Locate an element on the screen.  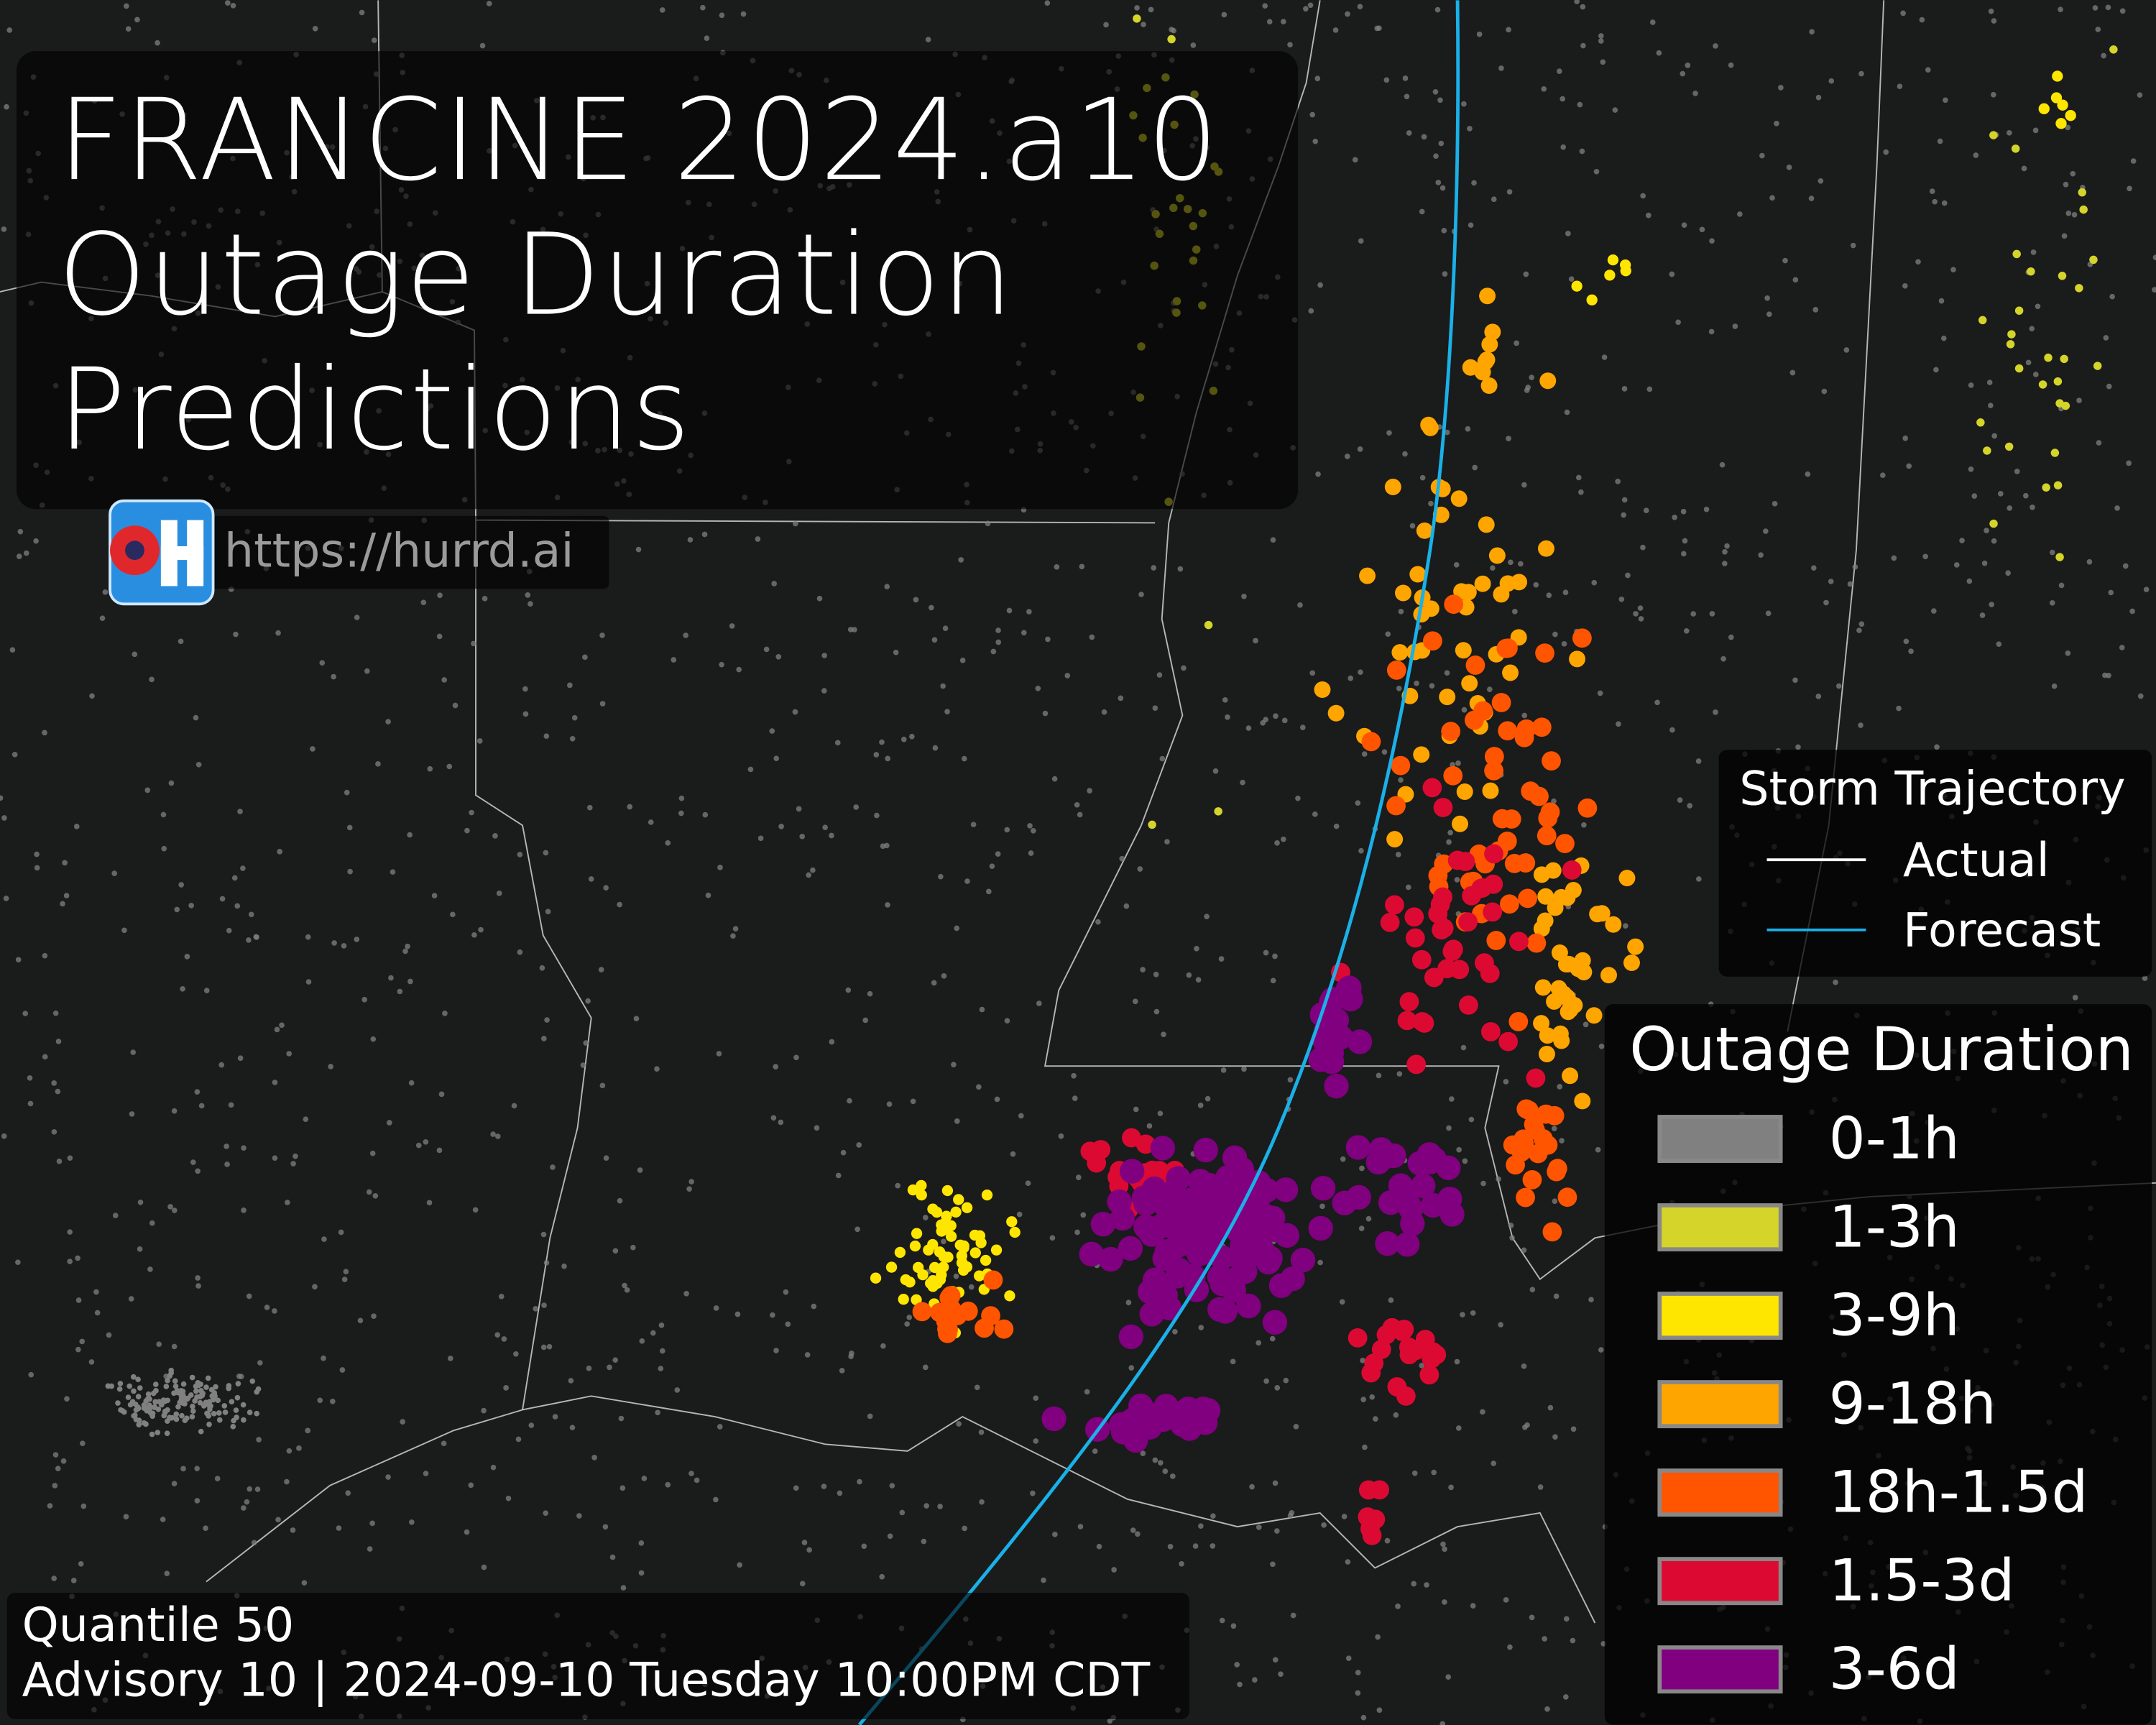
trajectory-legend-box is located at coordinates (1935, 863).